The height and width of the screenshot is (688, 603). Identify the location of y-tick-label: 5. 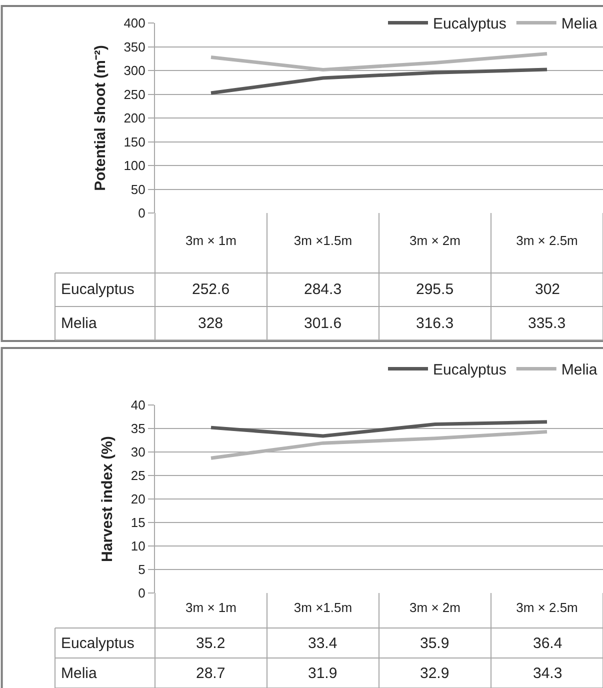
(142, 570).